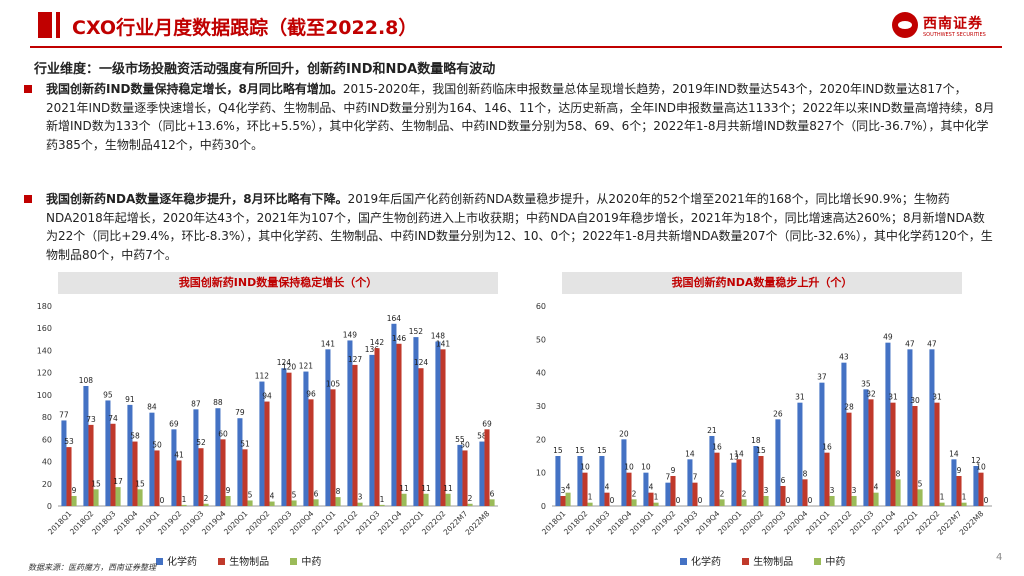  What do you see at coordinates (108, 394) in the screenshot?
I see `data-label: 95` at bounding box center [108, 394].